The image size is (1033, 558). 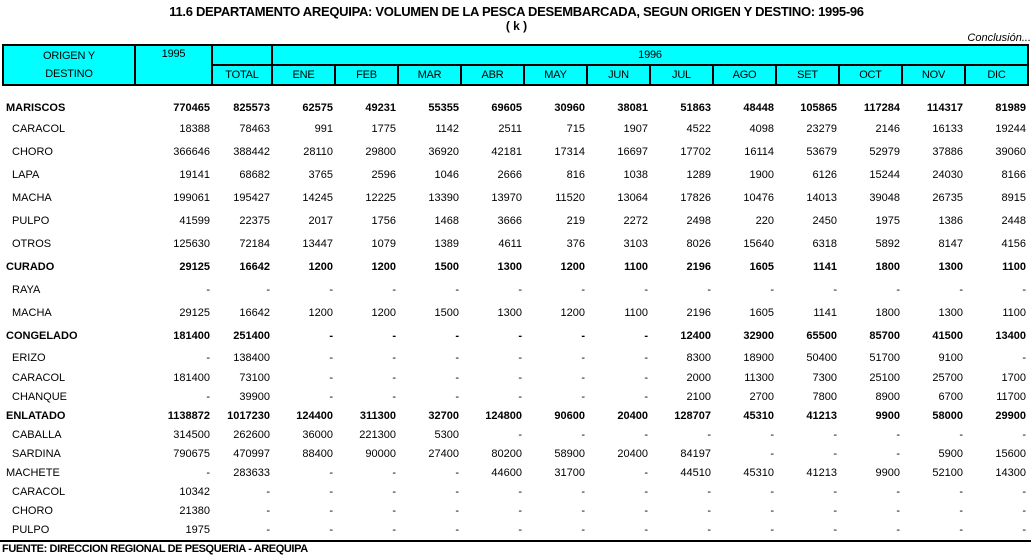 I want to click on data-cell: 12400, so click(x=695, y=335).